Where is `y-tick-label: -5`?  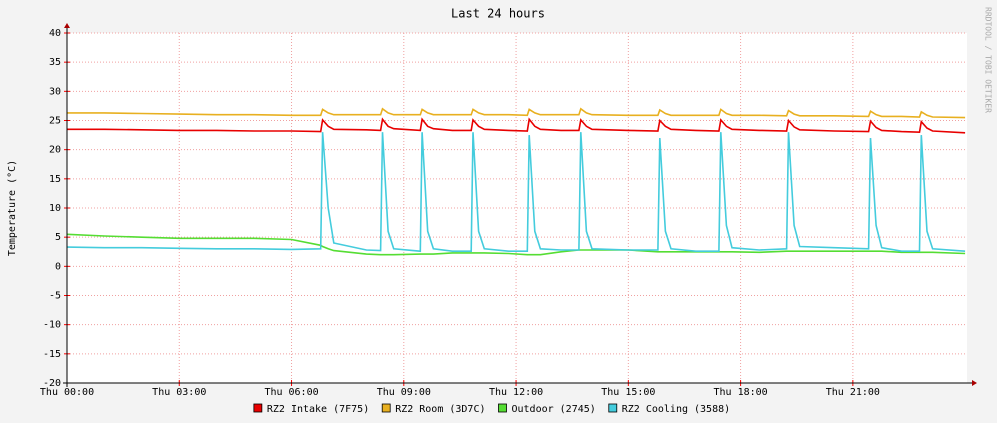 y-tick-label: -5 is located at coordinates (55, 296).